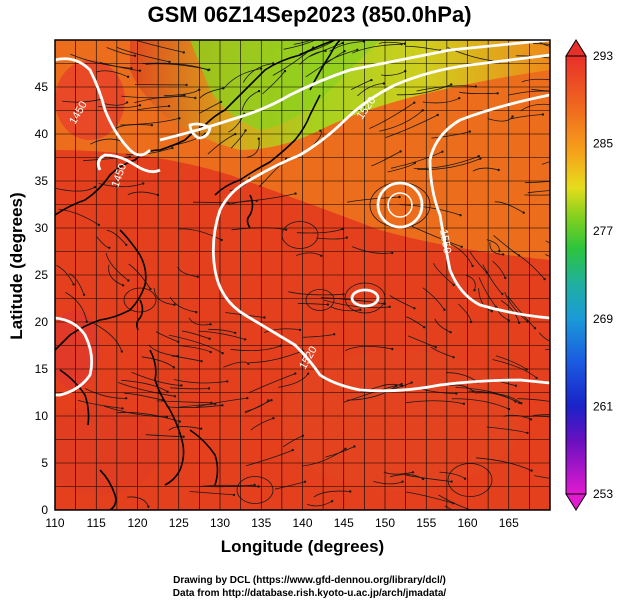 This screenshot has height=605, width=619. What do you see at coordinates (603, 144) in the screenshot?
I see `colorbar-label: 285` at bounding box center [603, 144].